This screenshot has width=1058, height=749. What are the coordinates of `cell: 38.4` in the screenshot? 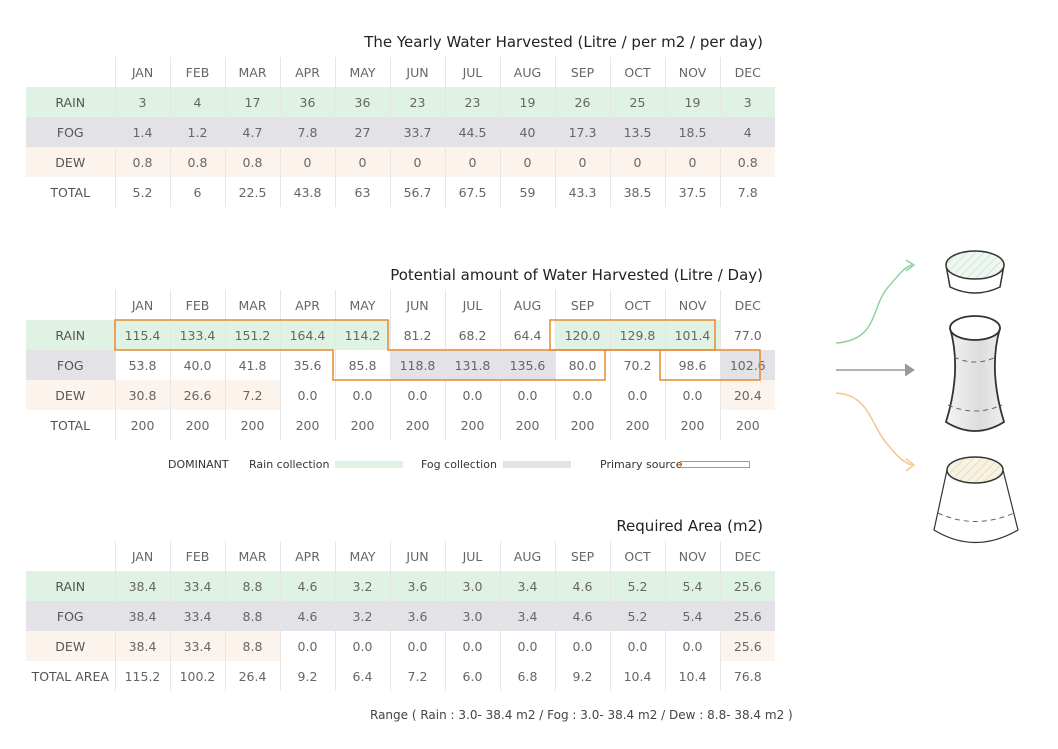 It's located at (142, 586).